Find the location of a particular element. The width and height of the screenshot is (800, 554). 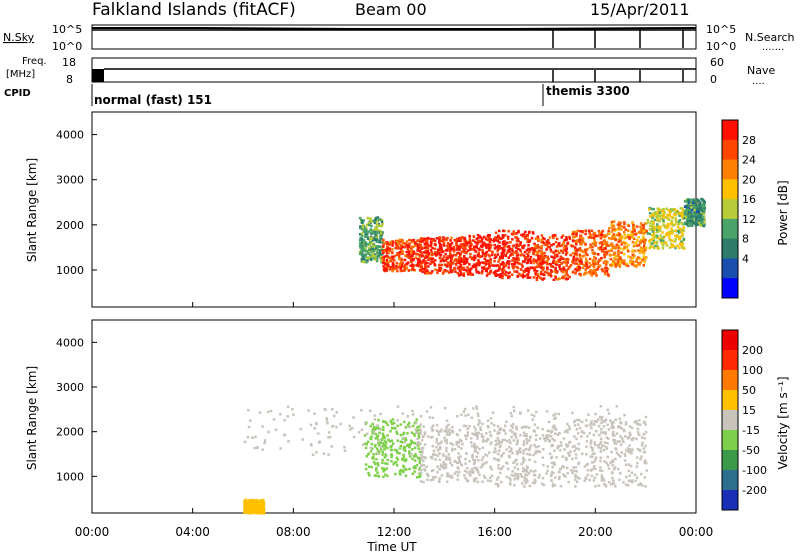

y-tick-label: 1000 is located at coordinates (70, 476).